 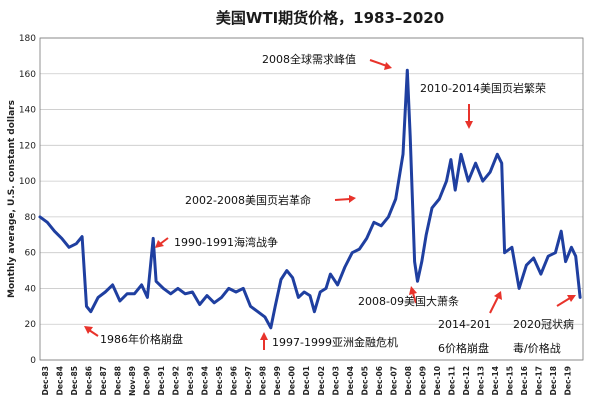 What do you see at coordinates (132, 381) in the screenshot?
I see `x-tick-label: Nov-89` at bounding box center [132, 381].